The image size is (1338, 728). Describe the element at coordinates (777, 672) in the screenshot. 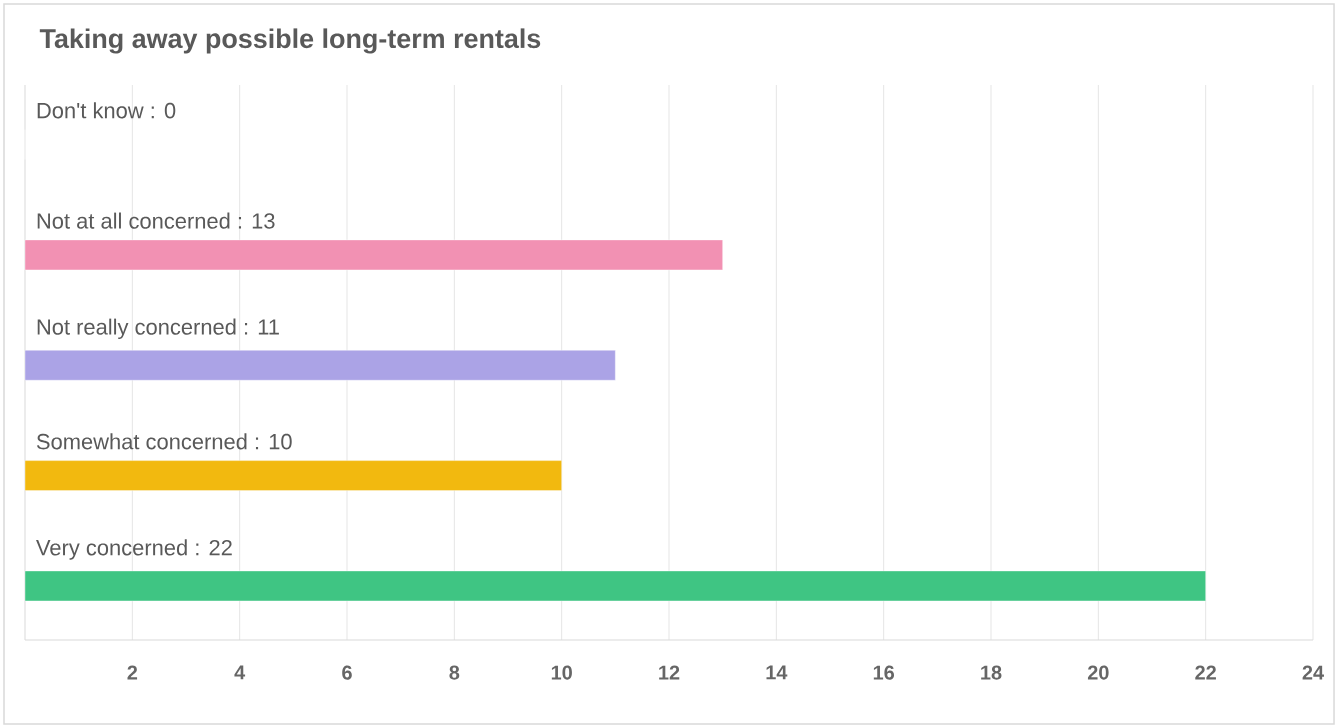

I see `x-tick-label: 14` at that location.